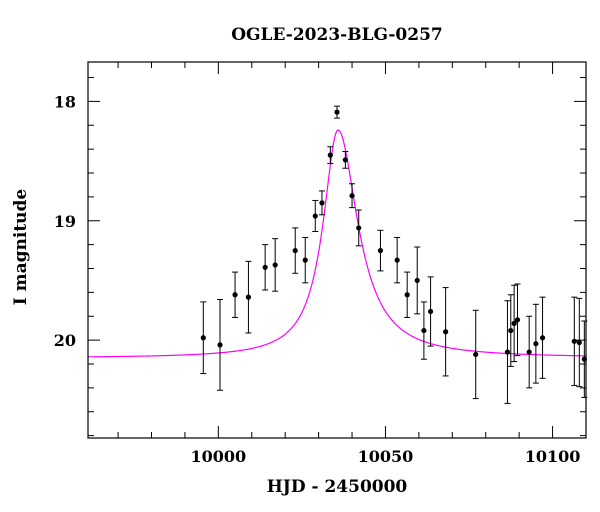 The height and width of the screenshot is (512, 600). I want to click on y-axis-label: I magnitude, so click(21, 247).